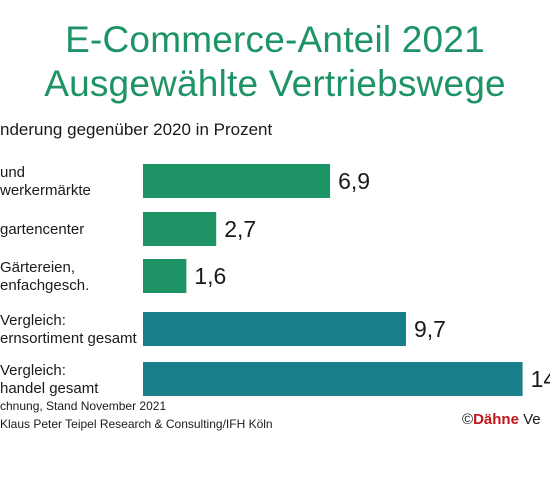 This screenshot has height=480, width=550. I want to click on value-label-4: 9,7, so click(430, 329).